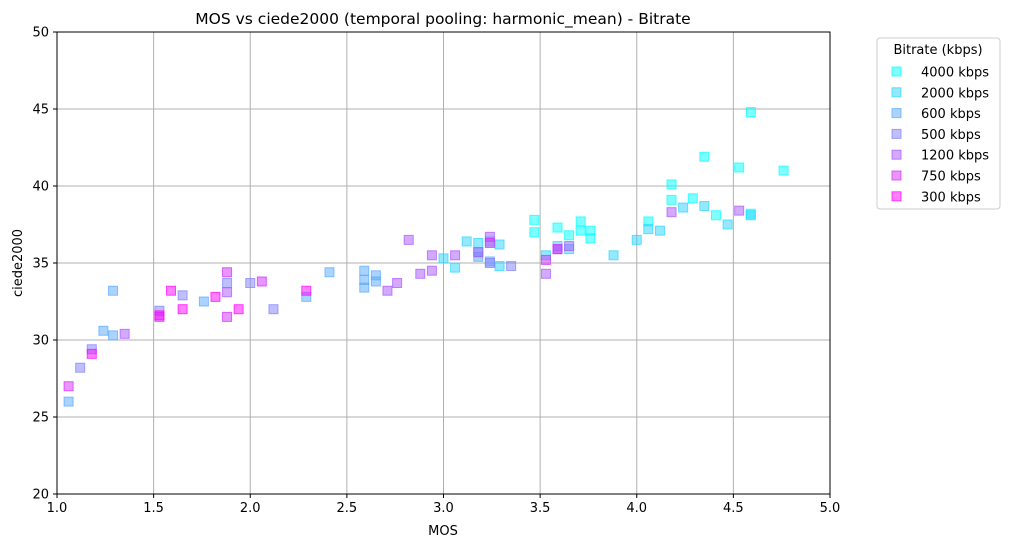  What do you see at coordinates (40, 495) in the screenshot?
I see `y-tick-label: 20` at bounding box center [40, 495].